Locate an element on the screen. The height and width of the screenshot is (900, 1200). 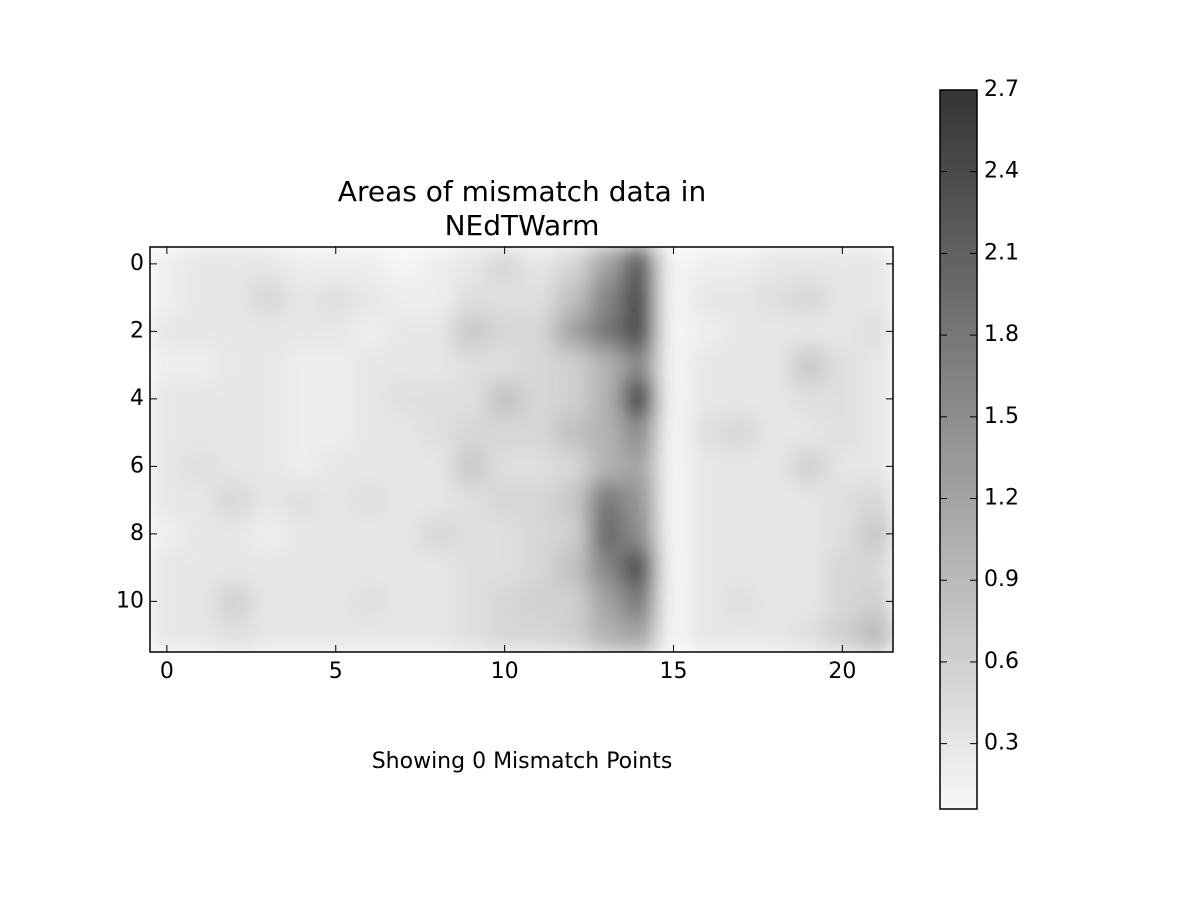
y-tick-label: 0 is located at coordinates (137, 263).